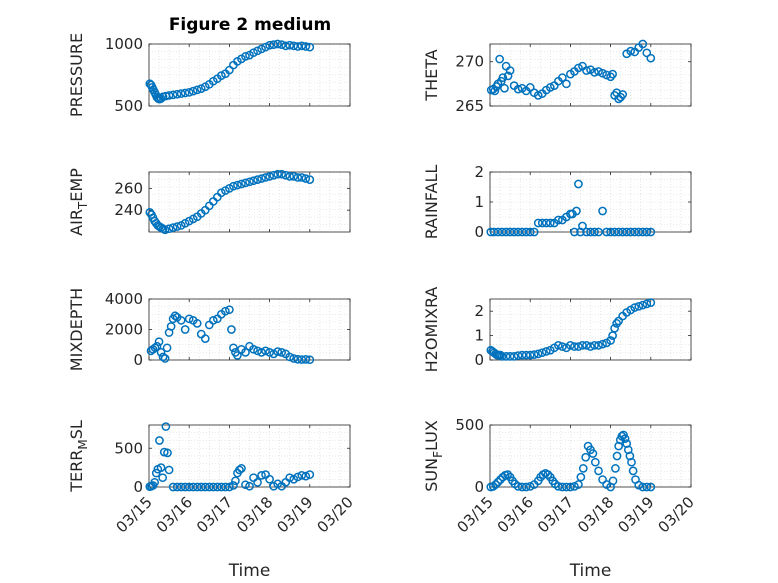 Image resolution: width=778 pixels, height=583 pixels. What do you see at coordinates (557, 329) in the screenshot?
I see `subplot-h2omixra: 0 1 2 H2OMIXRA` at bounding box center [557, 329].